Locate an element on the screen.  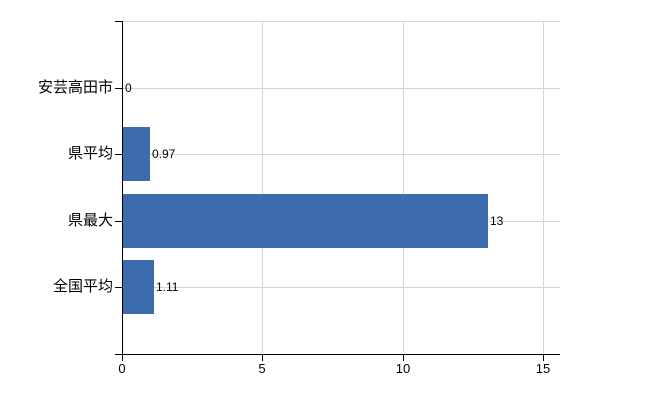
x-tick-label: 0 is located at coordinates (122, 368).